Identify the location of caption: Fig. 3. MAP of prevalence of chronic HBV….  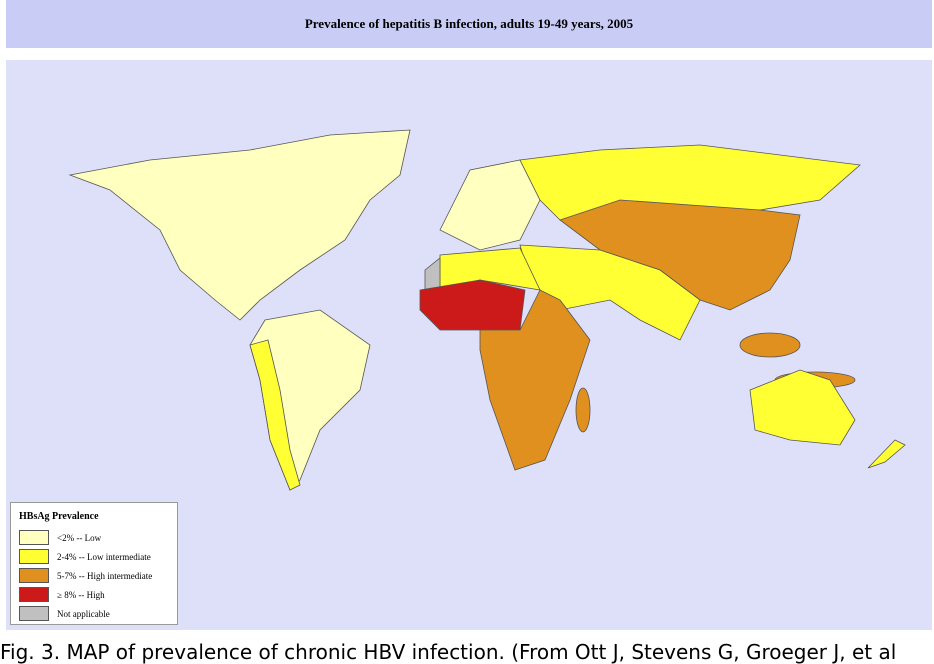
(448, 652).